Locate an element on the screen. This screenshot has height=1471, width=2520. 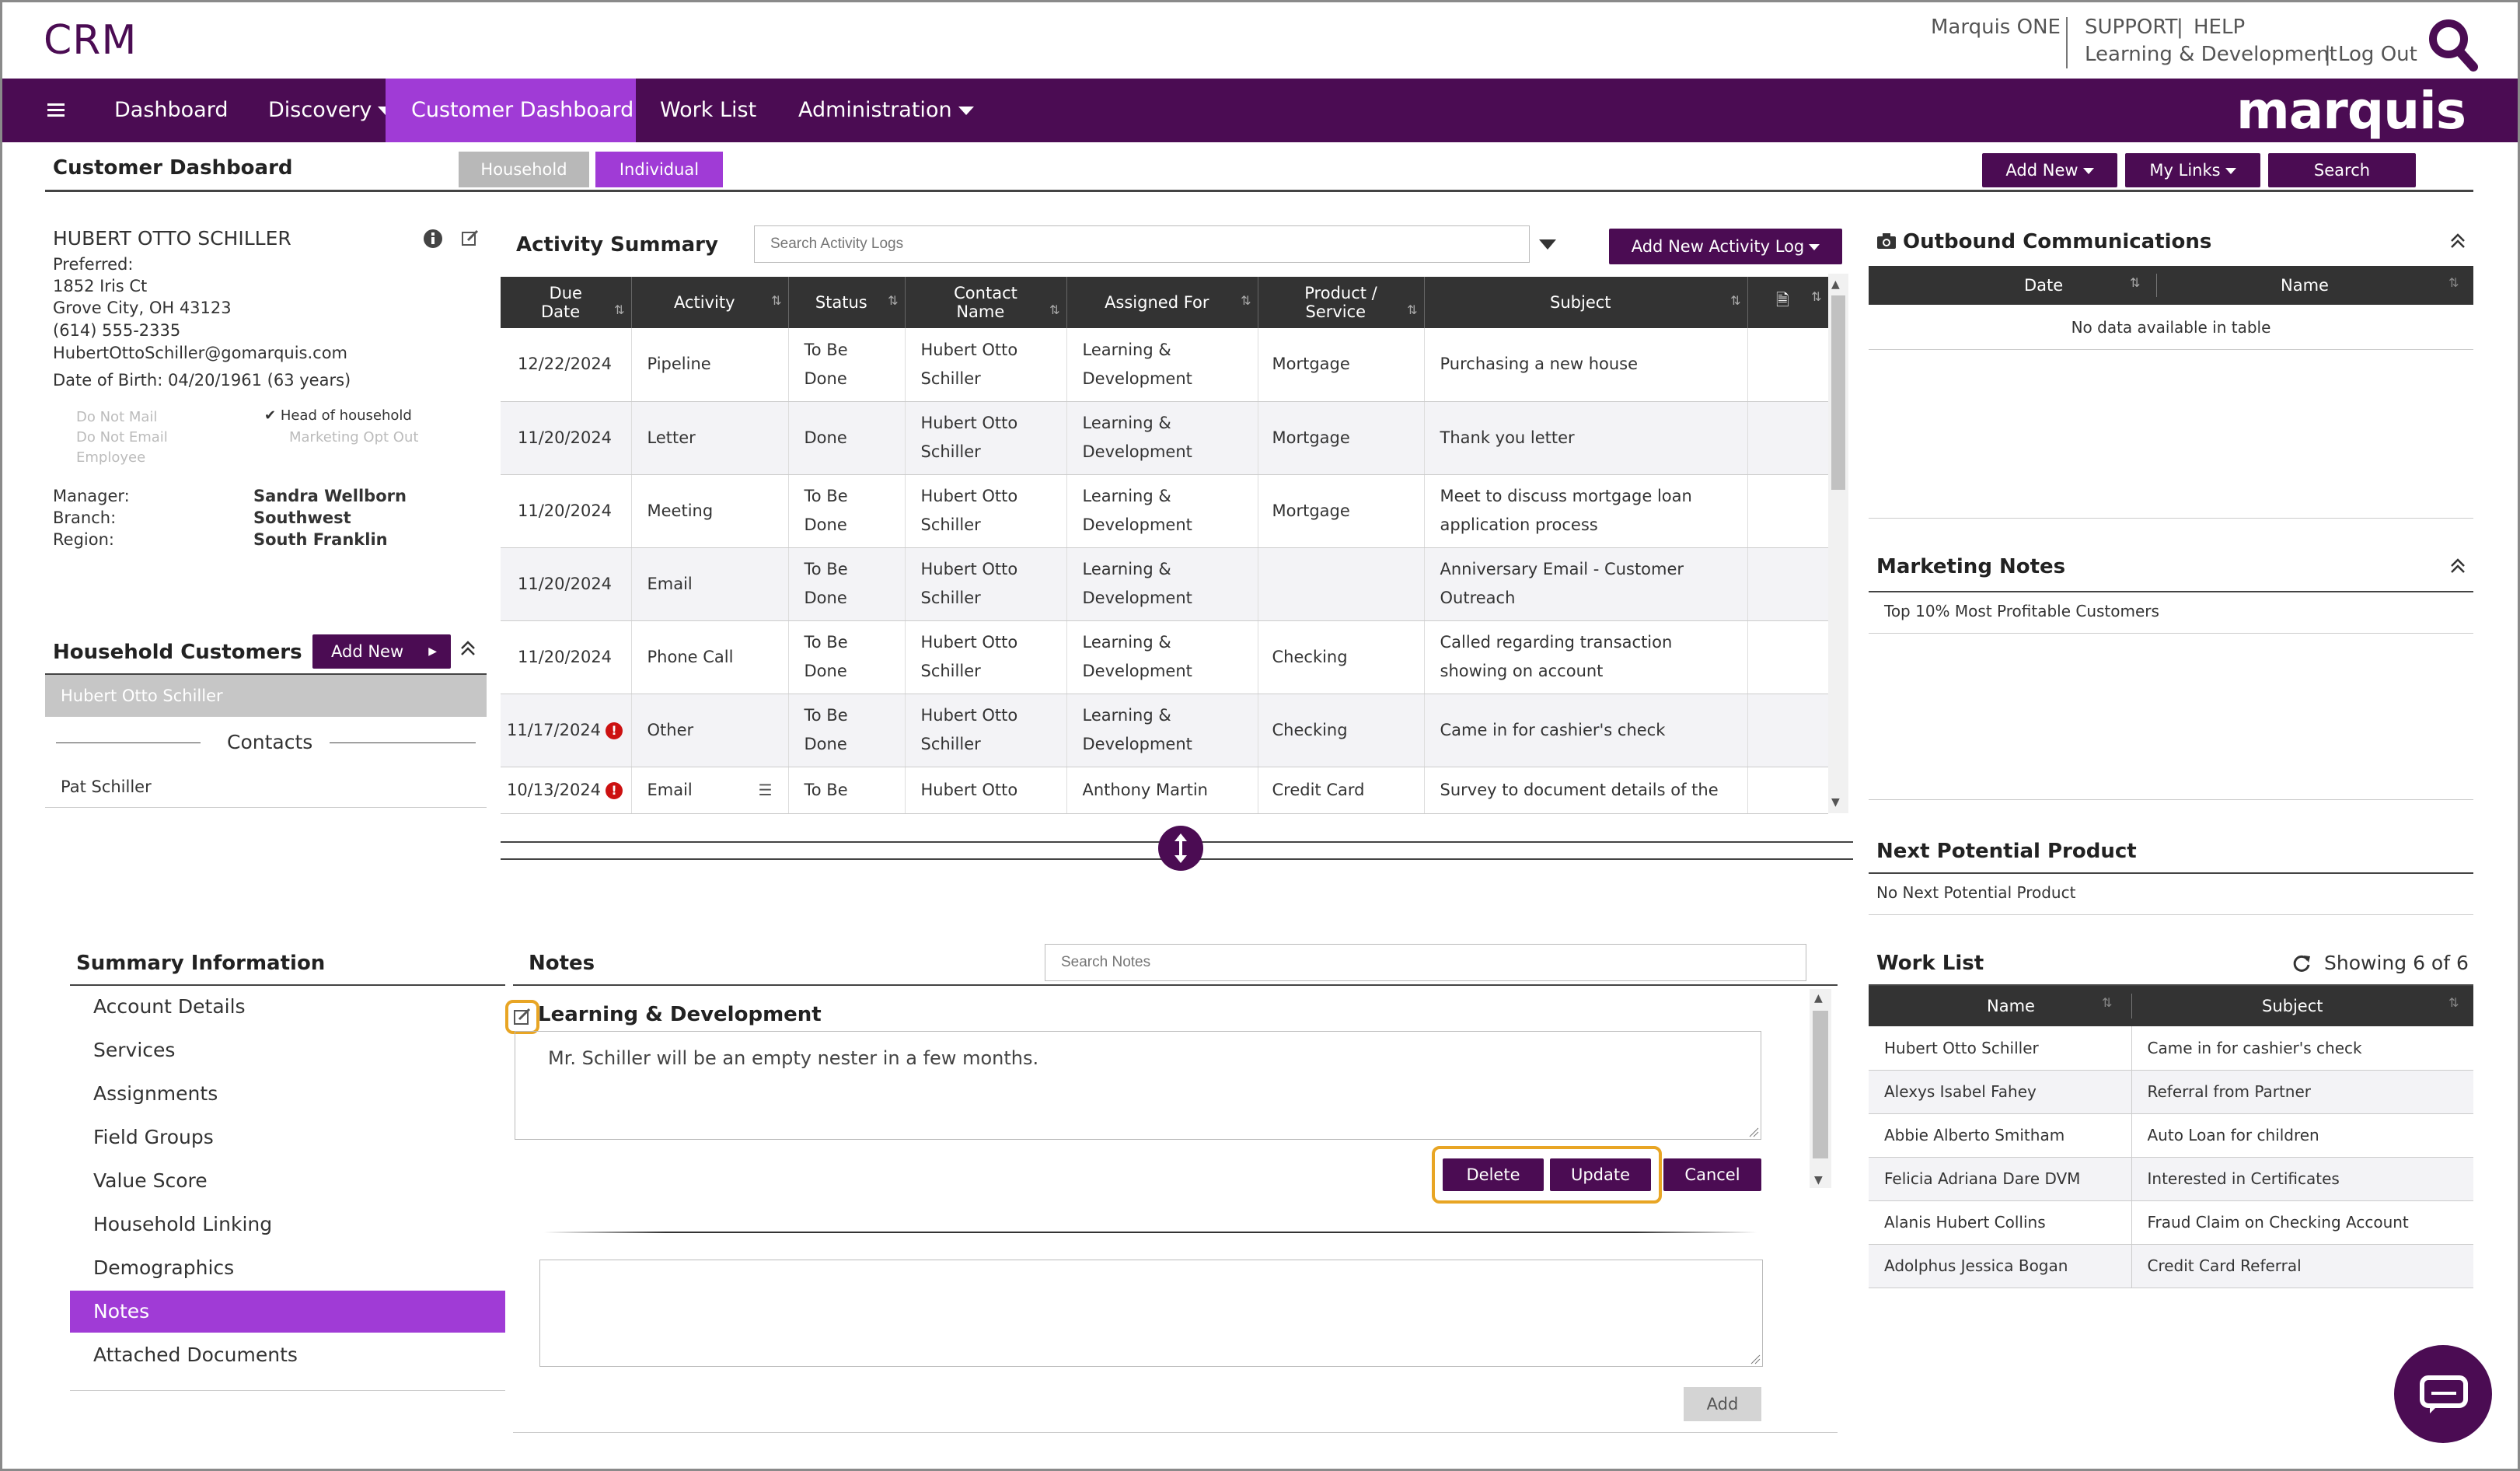
contact-item: Pat Schiller is located at coordinates (106, 786).